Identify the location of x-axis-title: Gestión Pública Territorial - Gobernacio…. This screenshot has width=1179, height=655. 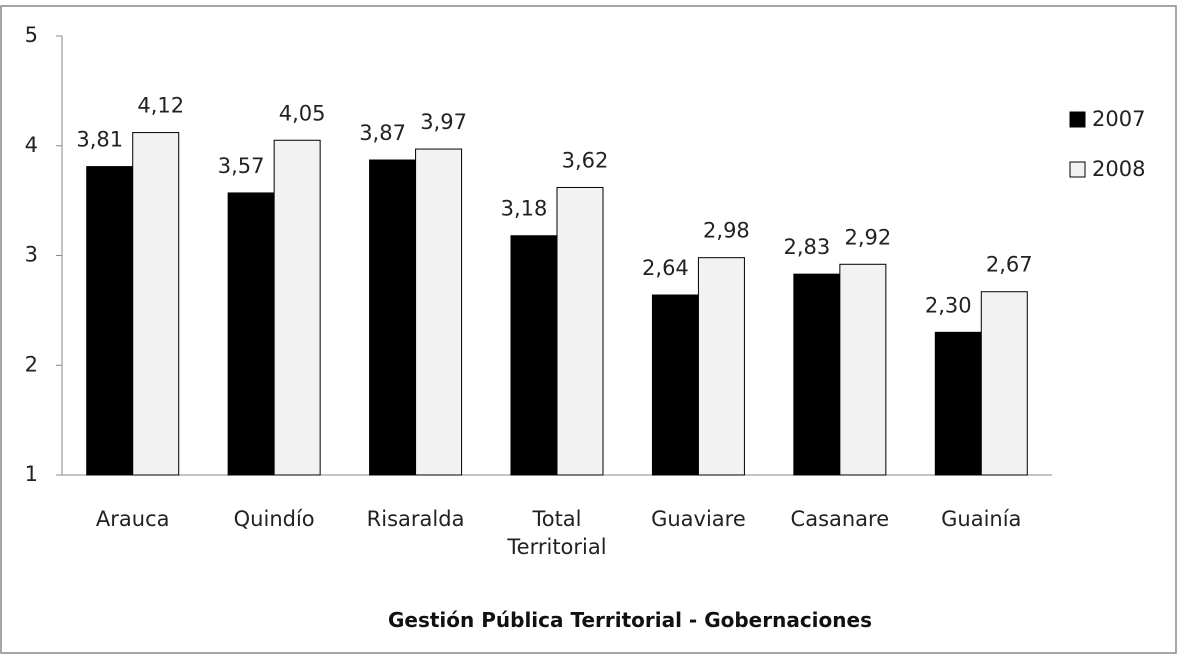
(629, 620).